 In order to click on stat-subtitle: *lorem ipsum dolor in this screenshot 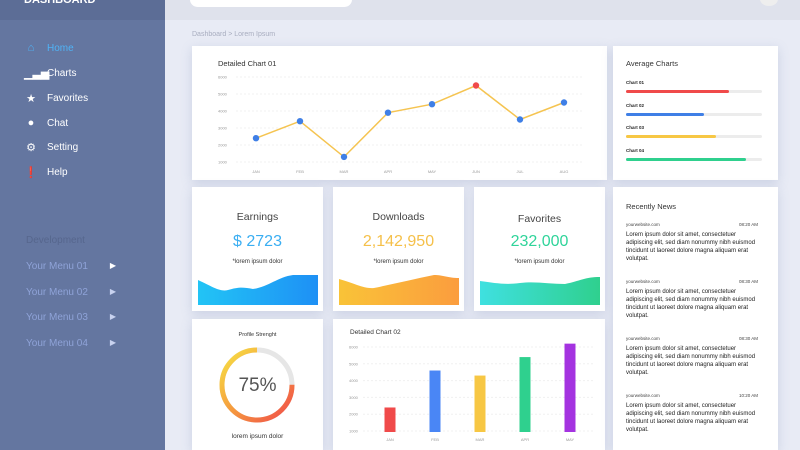, I will do `click(539, 262)`.